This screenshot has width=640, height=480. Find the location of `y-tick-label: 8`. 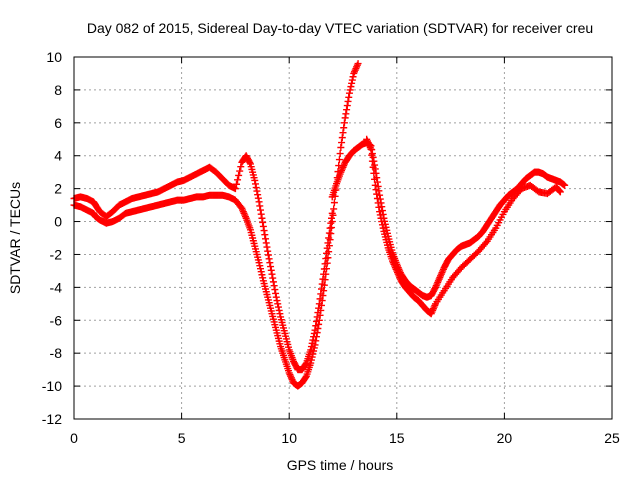

y-tick-label: 8 is located at coordinates (58, 90).